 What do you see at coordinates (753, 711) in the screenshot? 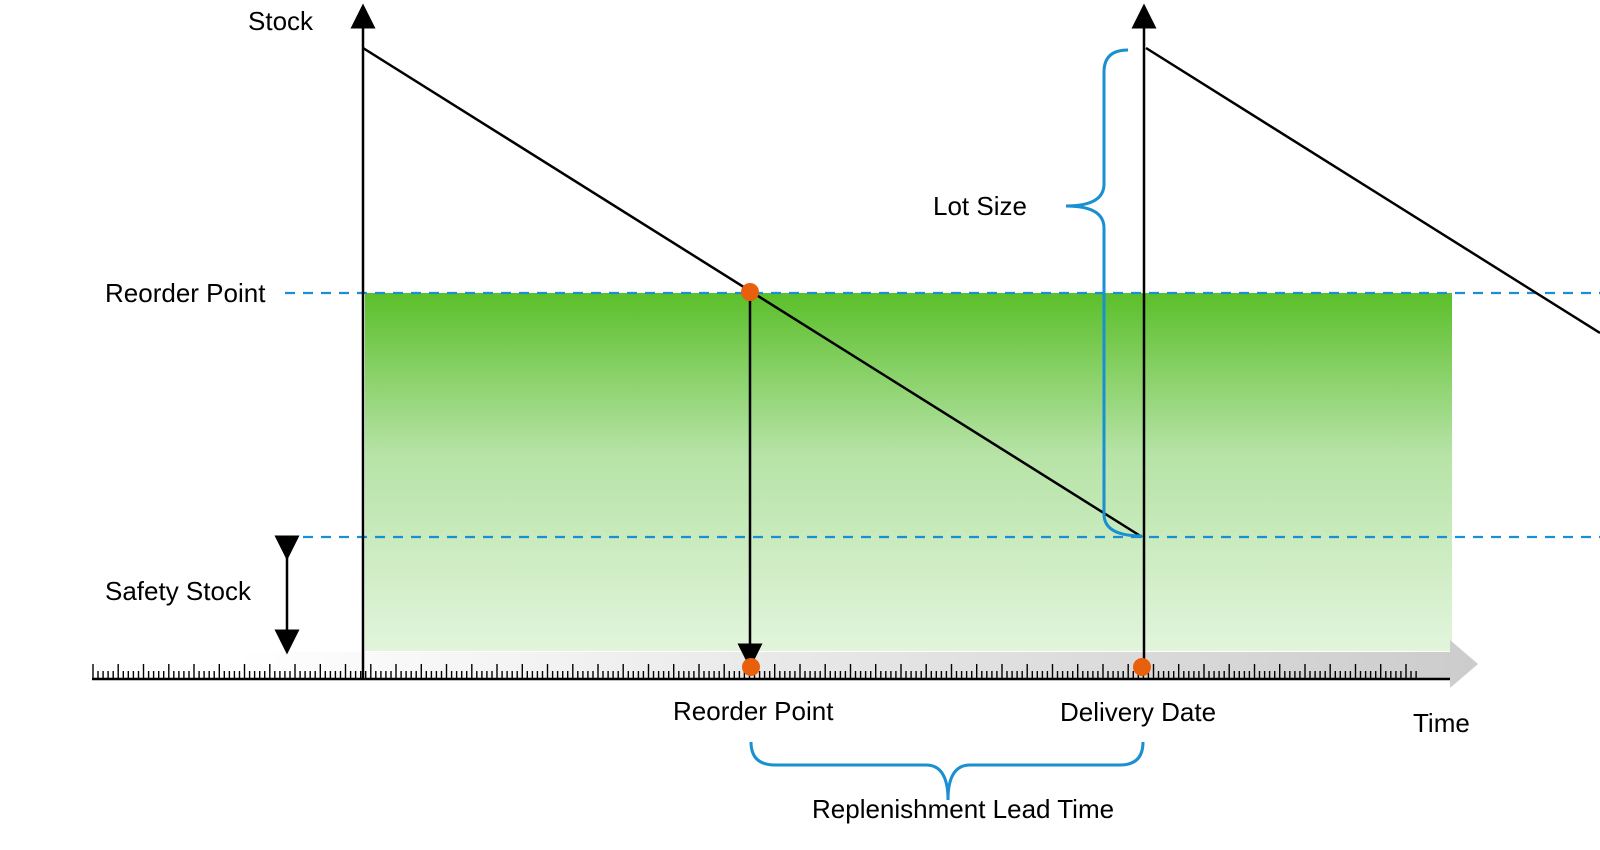
I see `reorder-point-time-label: Reorder Point` at bounding box center [753, 711].